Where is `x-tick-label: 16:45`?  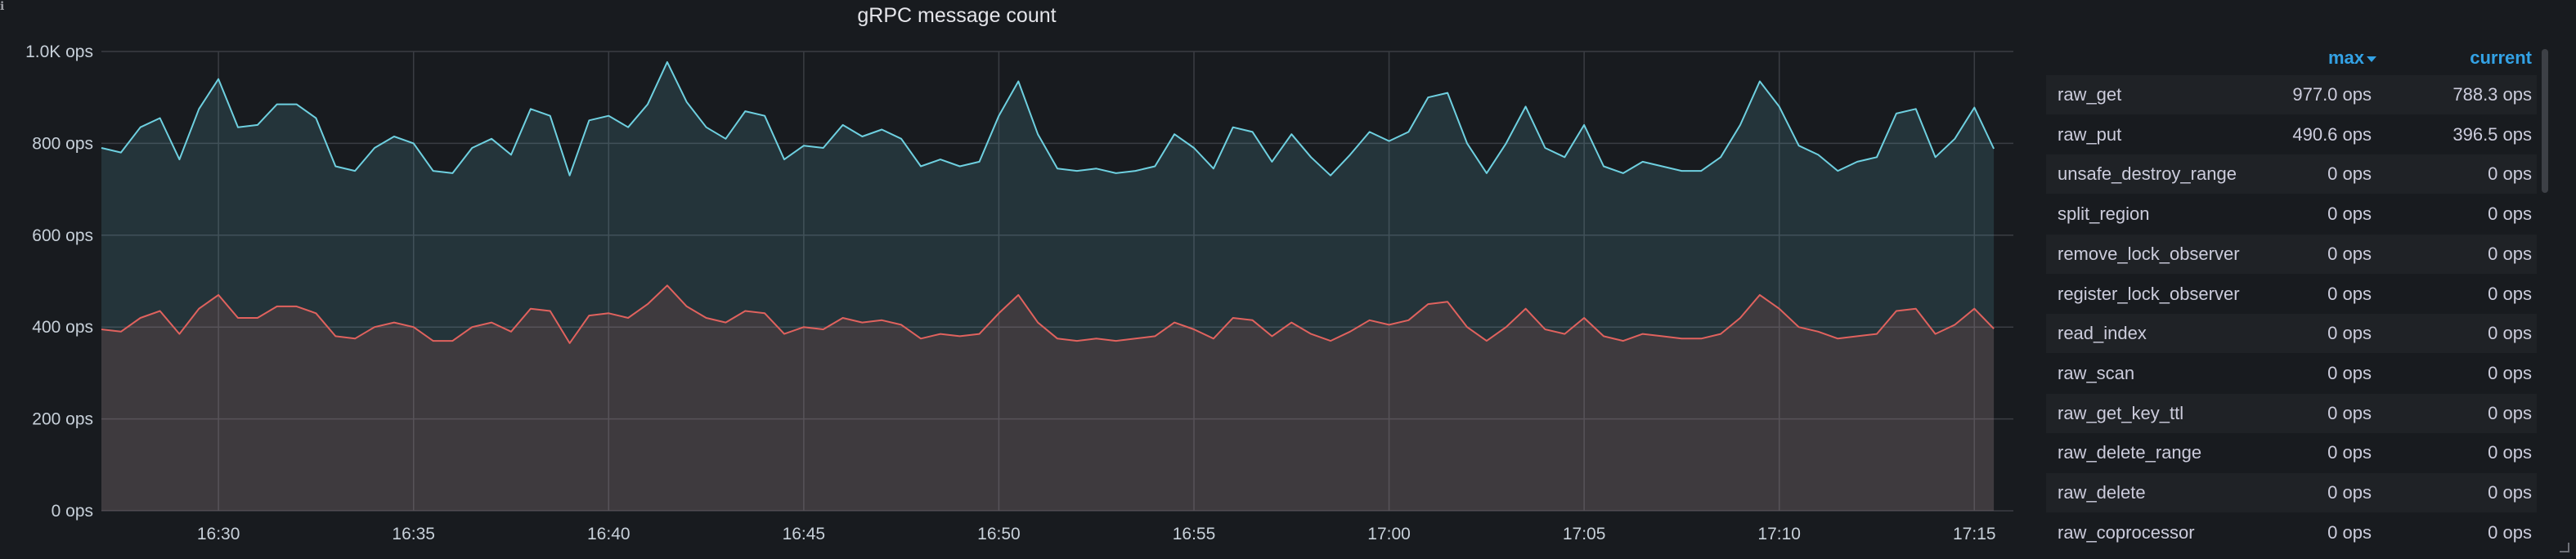 x-tick-label: 16:45 is located at coordinates (804, 534).